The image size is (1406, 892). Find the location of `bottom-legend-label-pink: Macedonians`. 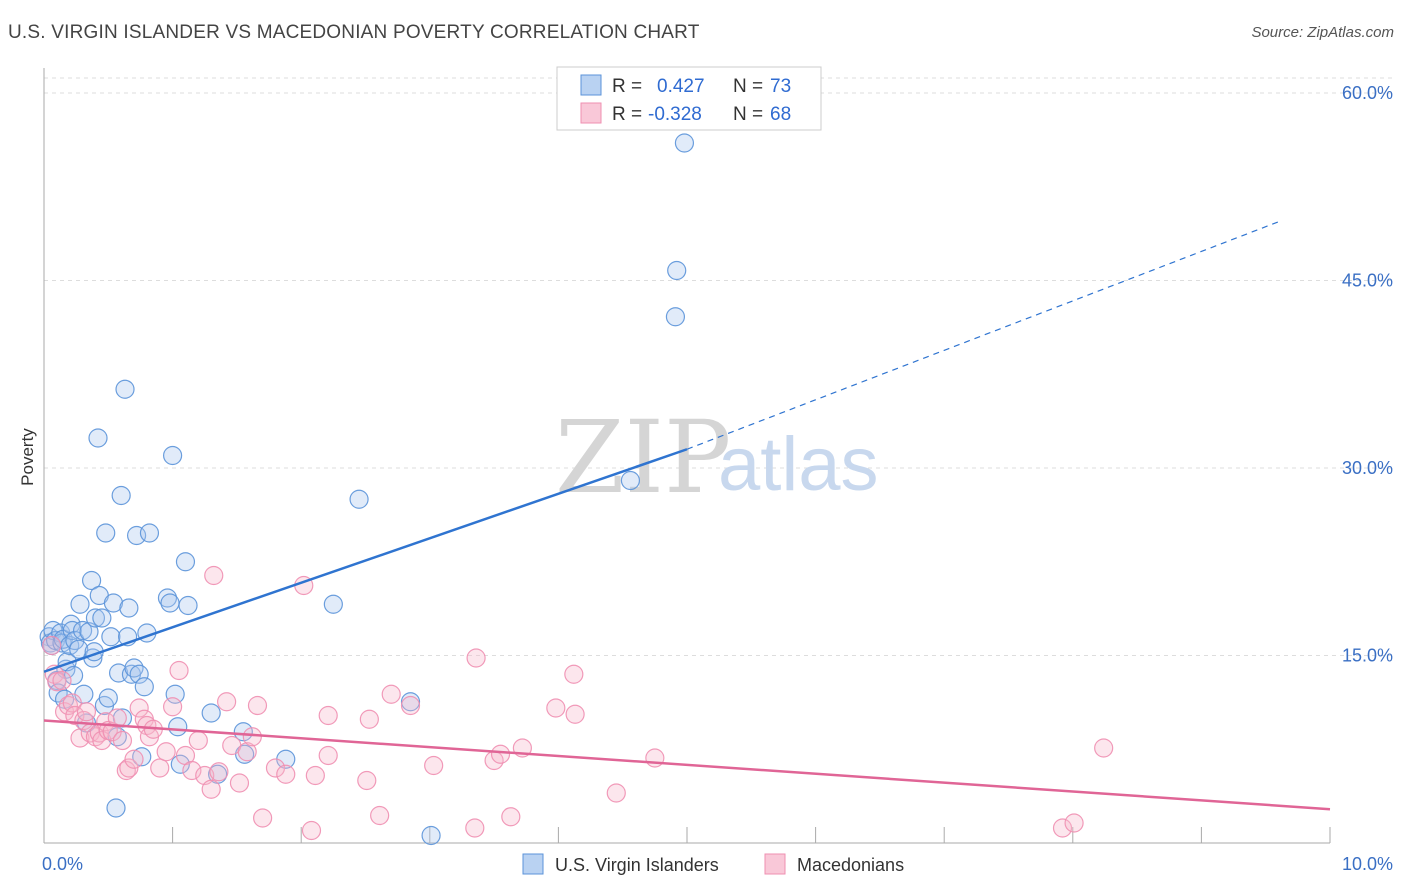

bottom-legend-label-pink: Macedonians is located at coordinates (850, 865).